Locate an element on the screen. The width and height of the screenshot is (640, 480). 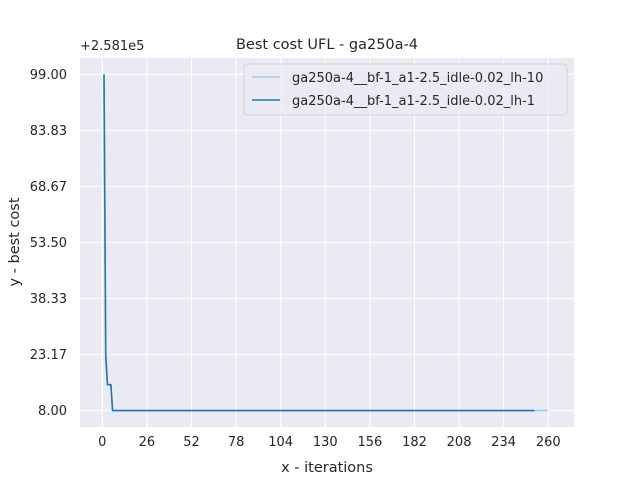
y-tick-label: 23.17 is located at coordinates (48, 355).